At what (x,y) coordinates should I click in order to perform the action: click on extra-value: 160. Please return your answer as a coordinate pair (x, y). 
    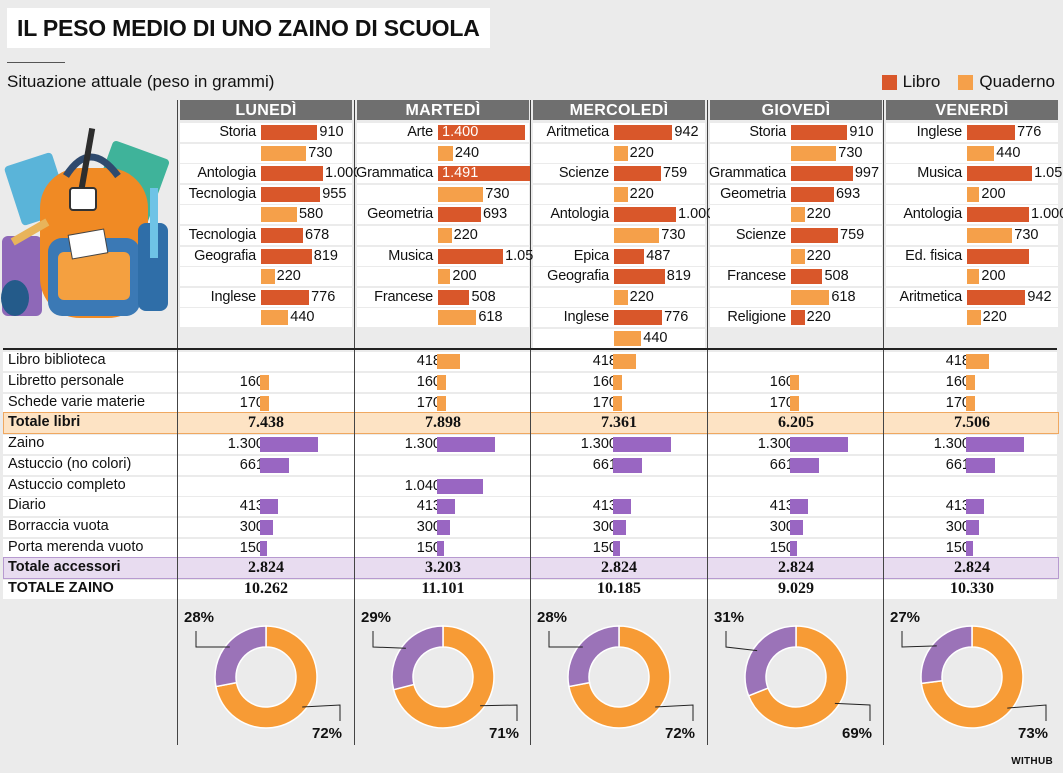
    Looking at the image, I should click on (251, 382).